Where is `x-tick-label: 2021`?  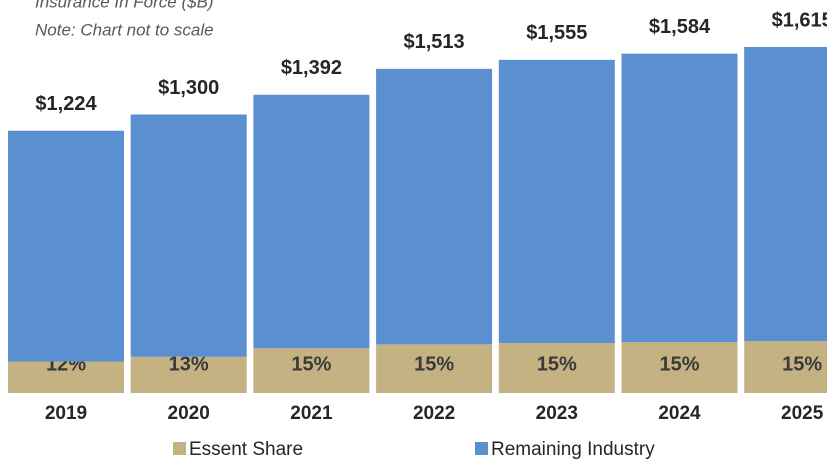 x-tick-label: 2021 is located at coordinates (311, 413).